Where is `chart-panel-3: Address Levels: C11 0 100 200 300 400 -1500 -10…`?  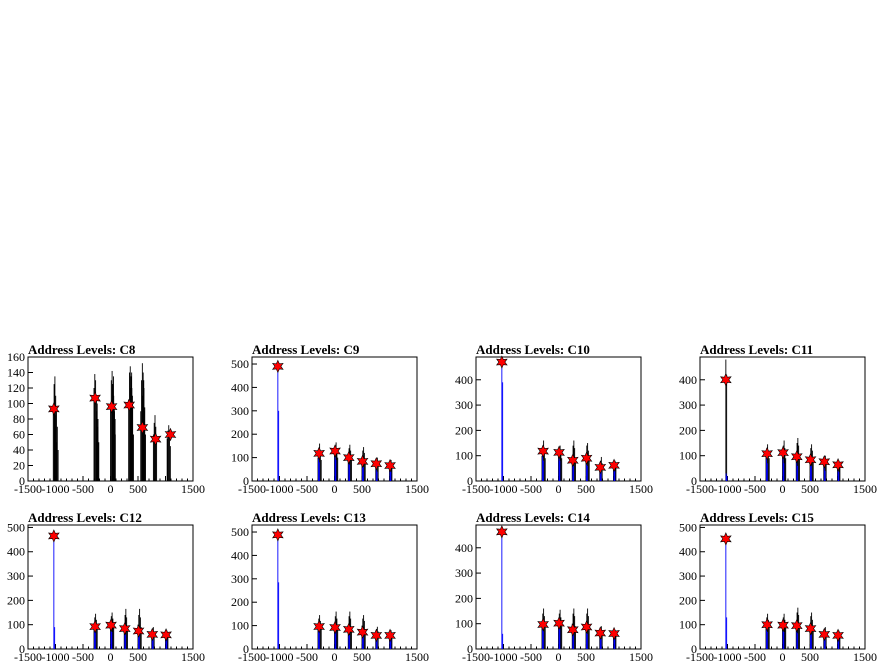 chart-panel-3: Address Levels: C11 0 100 200 300 400 -1500 -10… is located at coordinates (778, 419).